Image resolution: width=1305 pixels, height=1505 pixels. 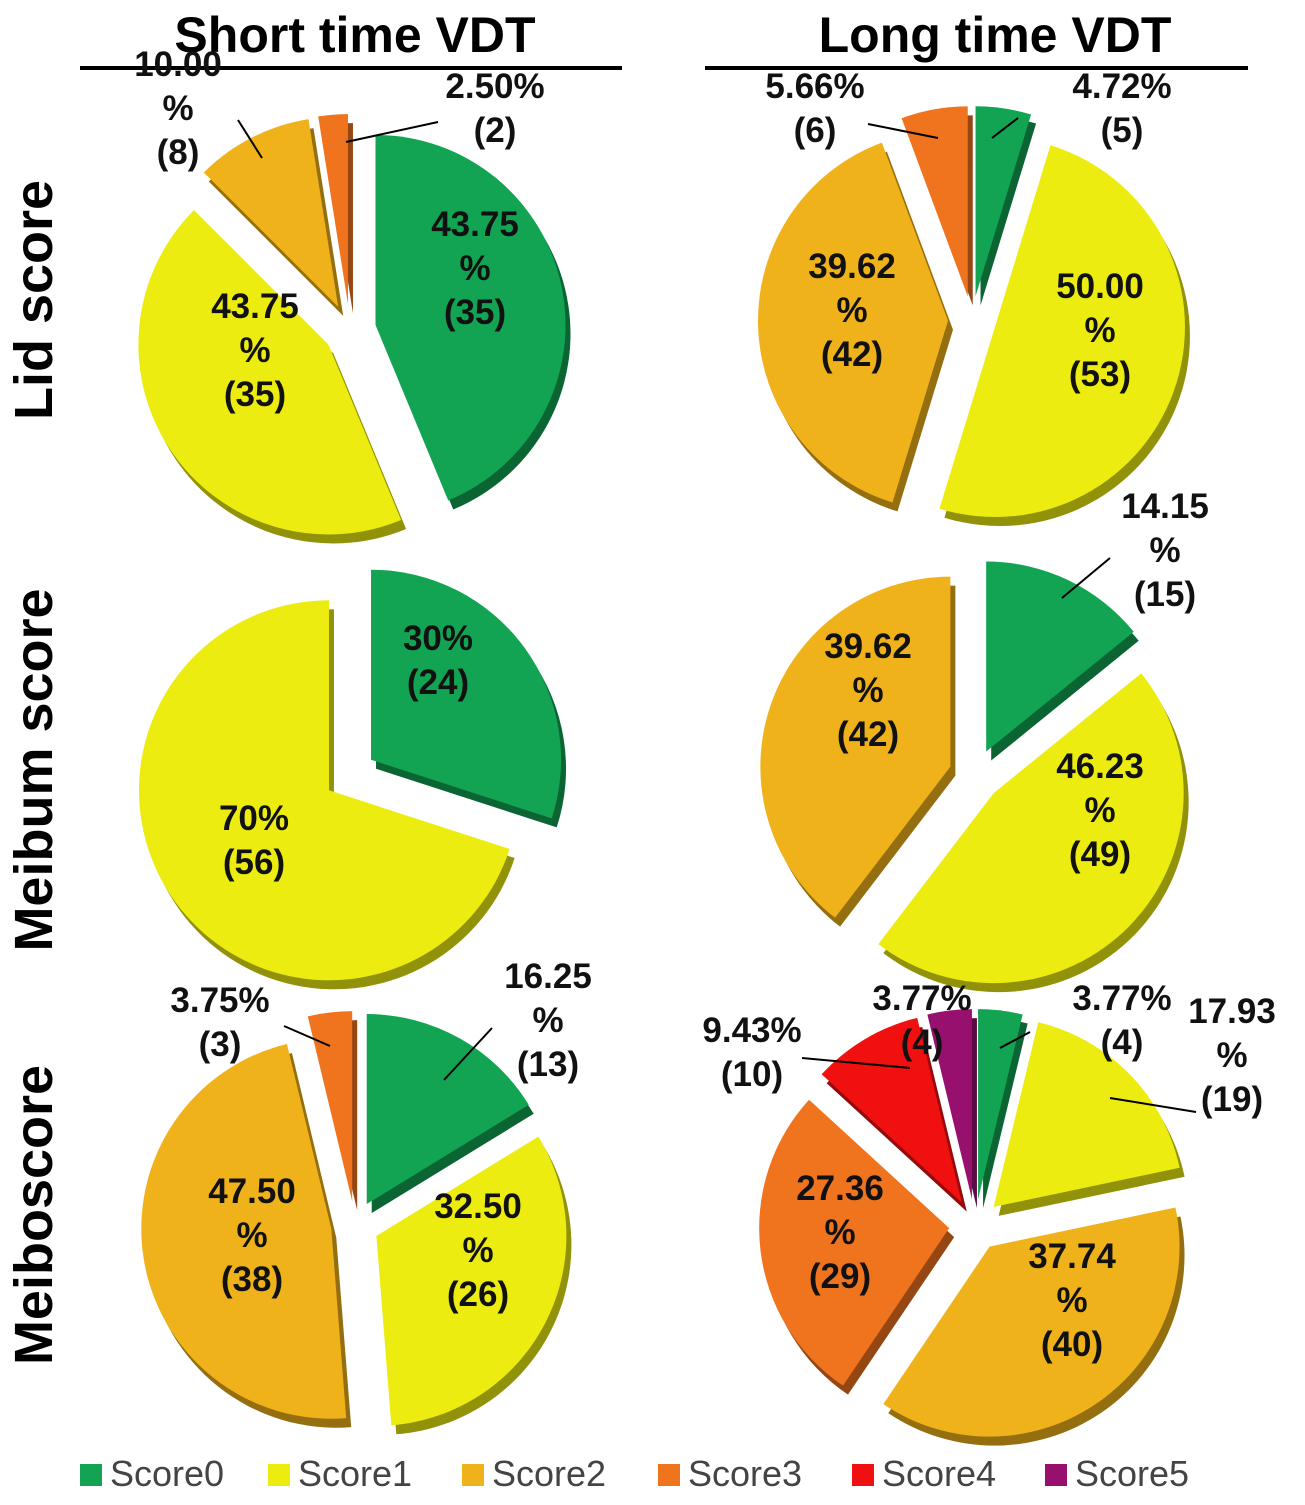 I want to click on slice-label-score1: (53), so click(x=1100, y=374).